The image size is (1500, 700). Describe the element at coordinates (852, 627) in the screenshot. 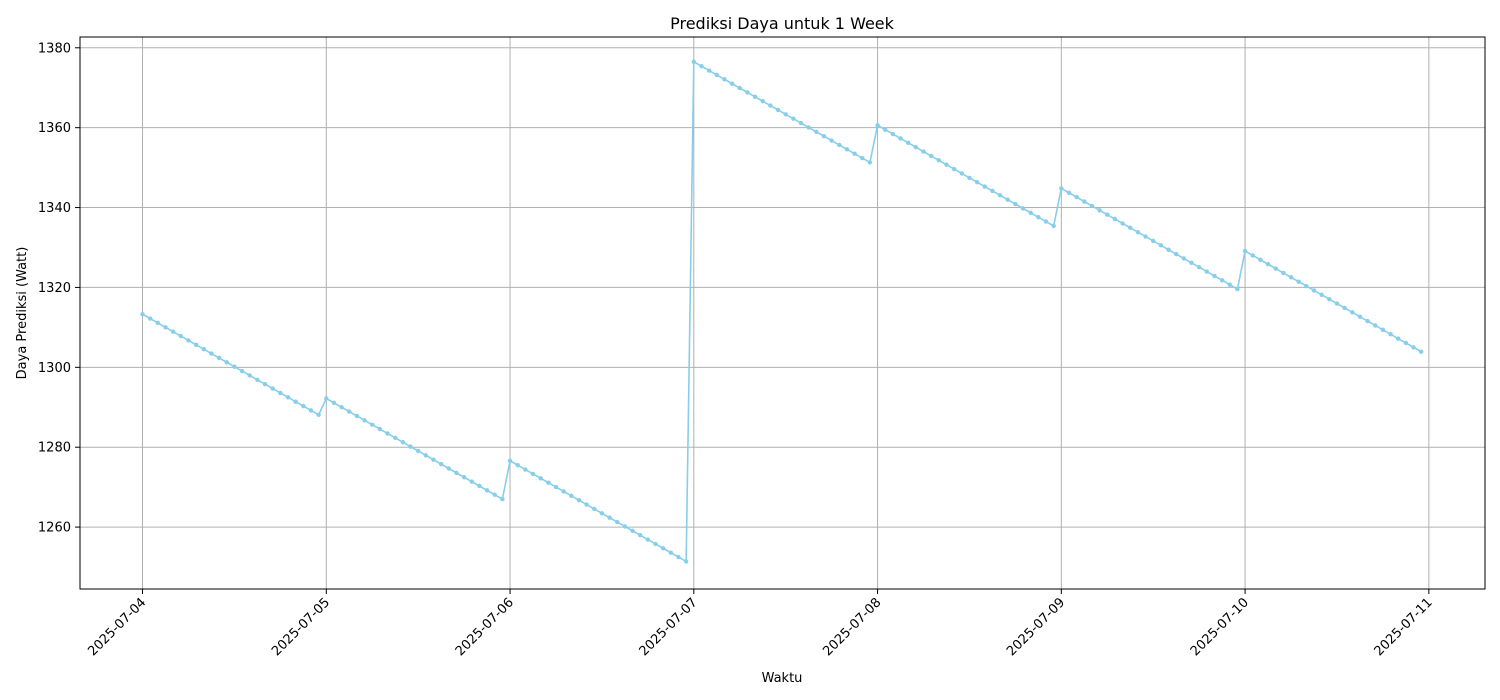

I see `x-tick-label: 2025-07-08` at that location.